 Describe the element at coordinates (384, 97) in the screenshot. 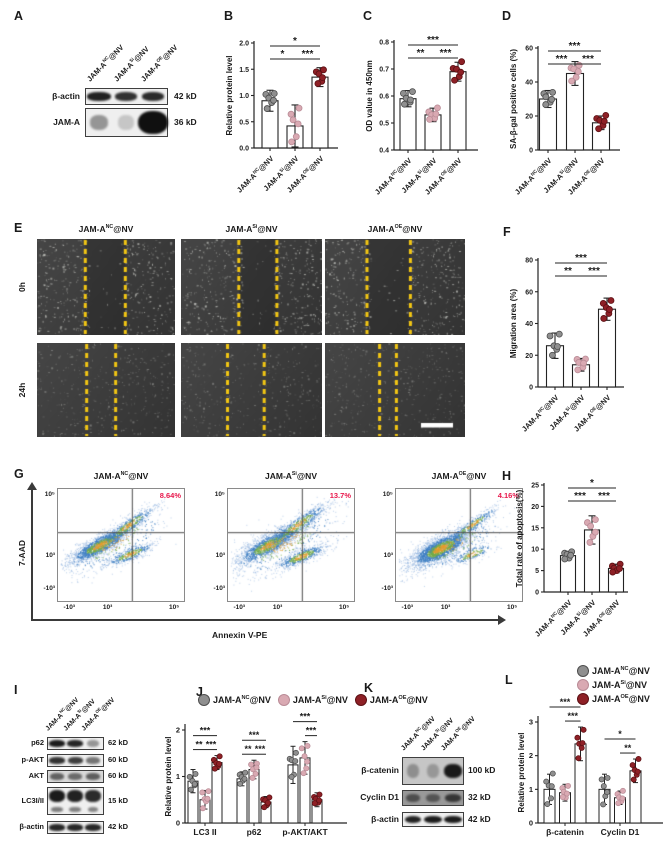

I see `y-tick-label: 0.6` at that location.